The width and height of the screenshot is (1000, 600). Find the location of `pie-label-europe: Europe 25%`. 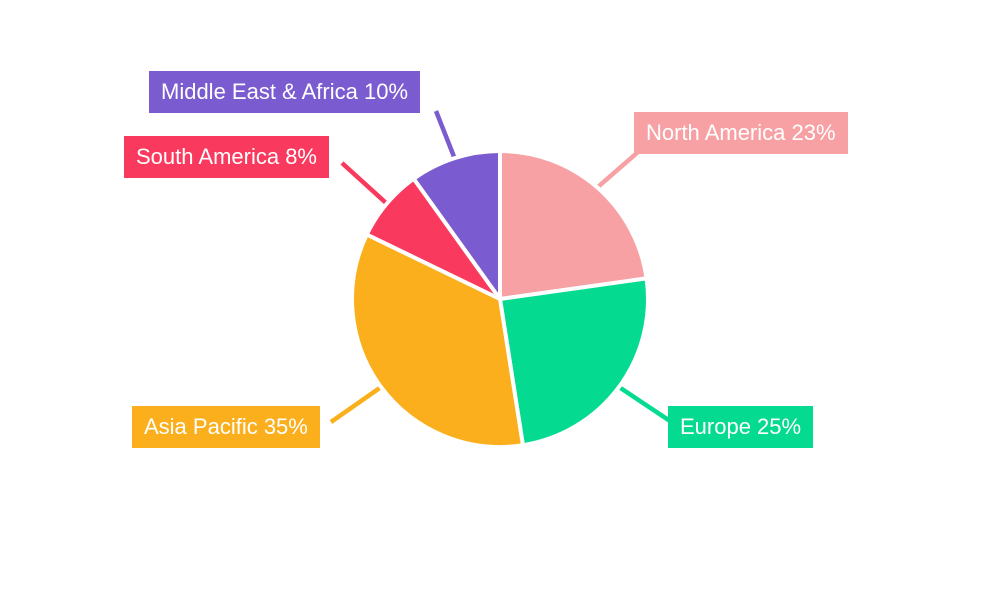

pie-label-europe: Europe 25% is located at coordinates (741, 427).